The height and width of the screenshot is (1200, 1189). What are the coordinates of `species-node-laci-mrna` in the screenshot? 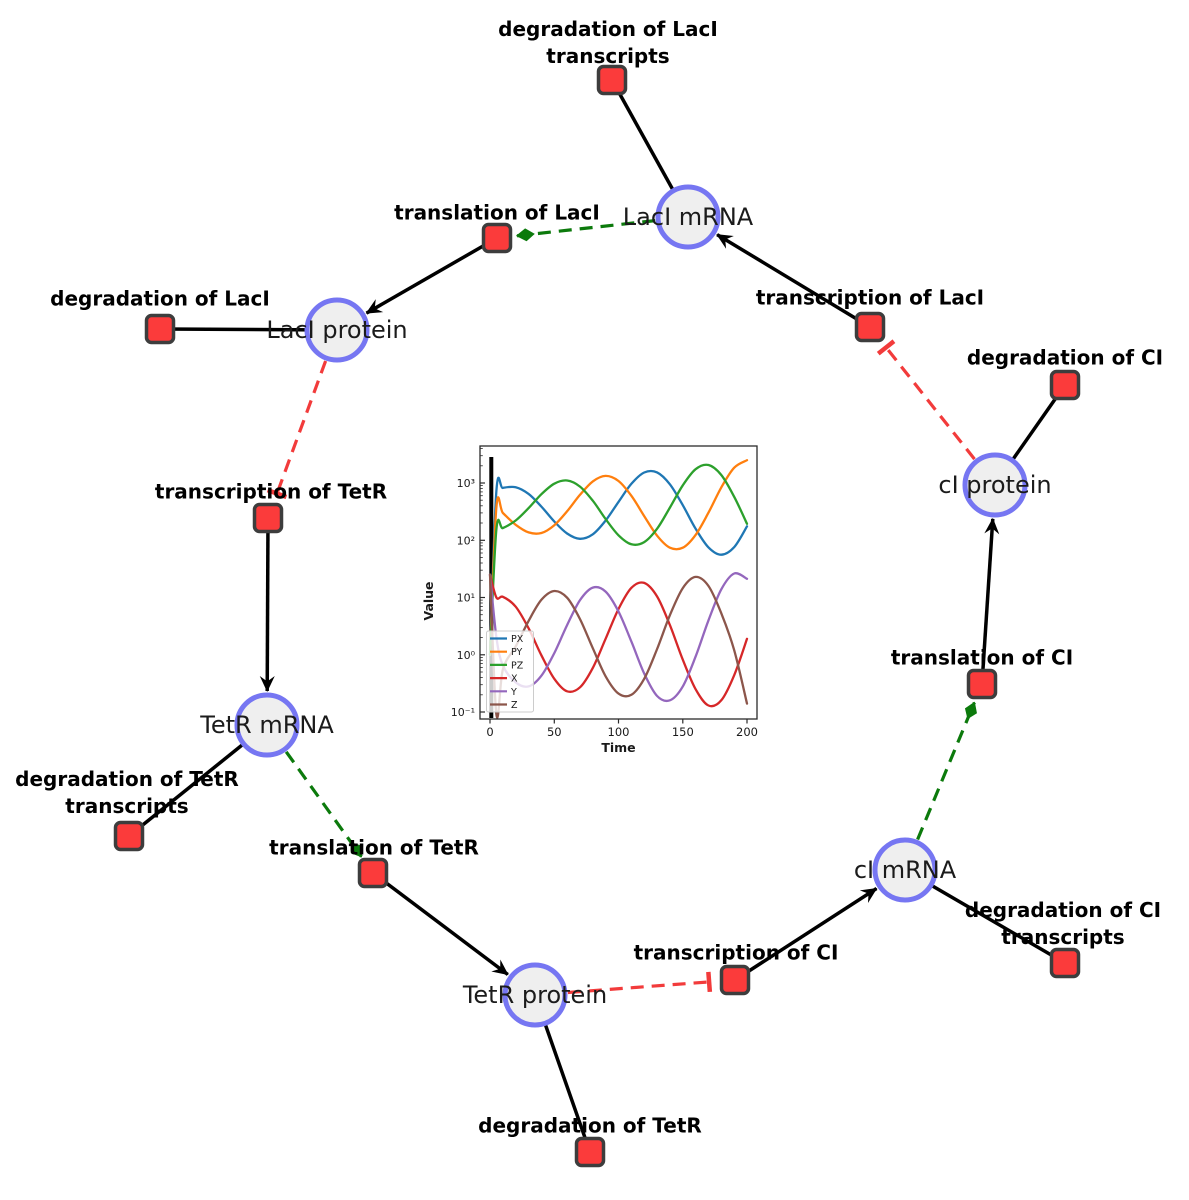 It's located at (688, 217).